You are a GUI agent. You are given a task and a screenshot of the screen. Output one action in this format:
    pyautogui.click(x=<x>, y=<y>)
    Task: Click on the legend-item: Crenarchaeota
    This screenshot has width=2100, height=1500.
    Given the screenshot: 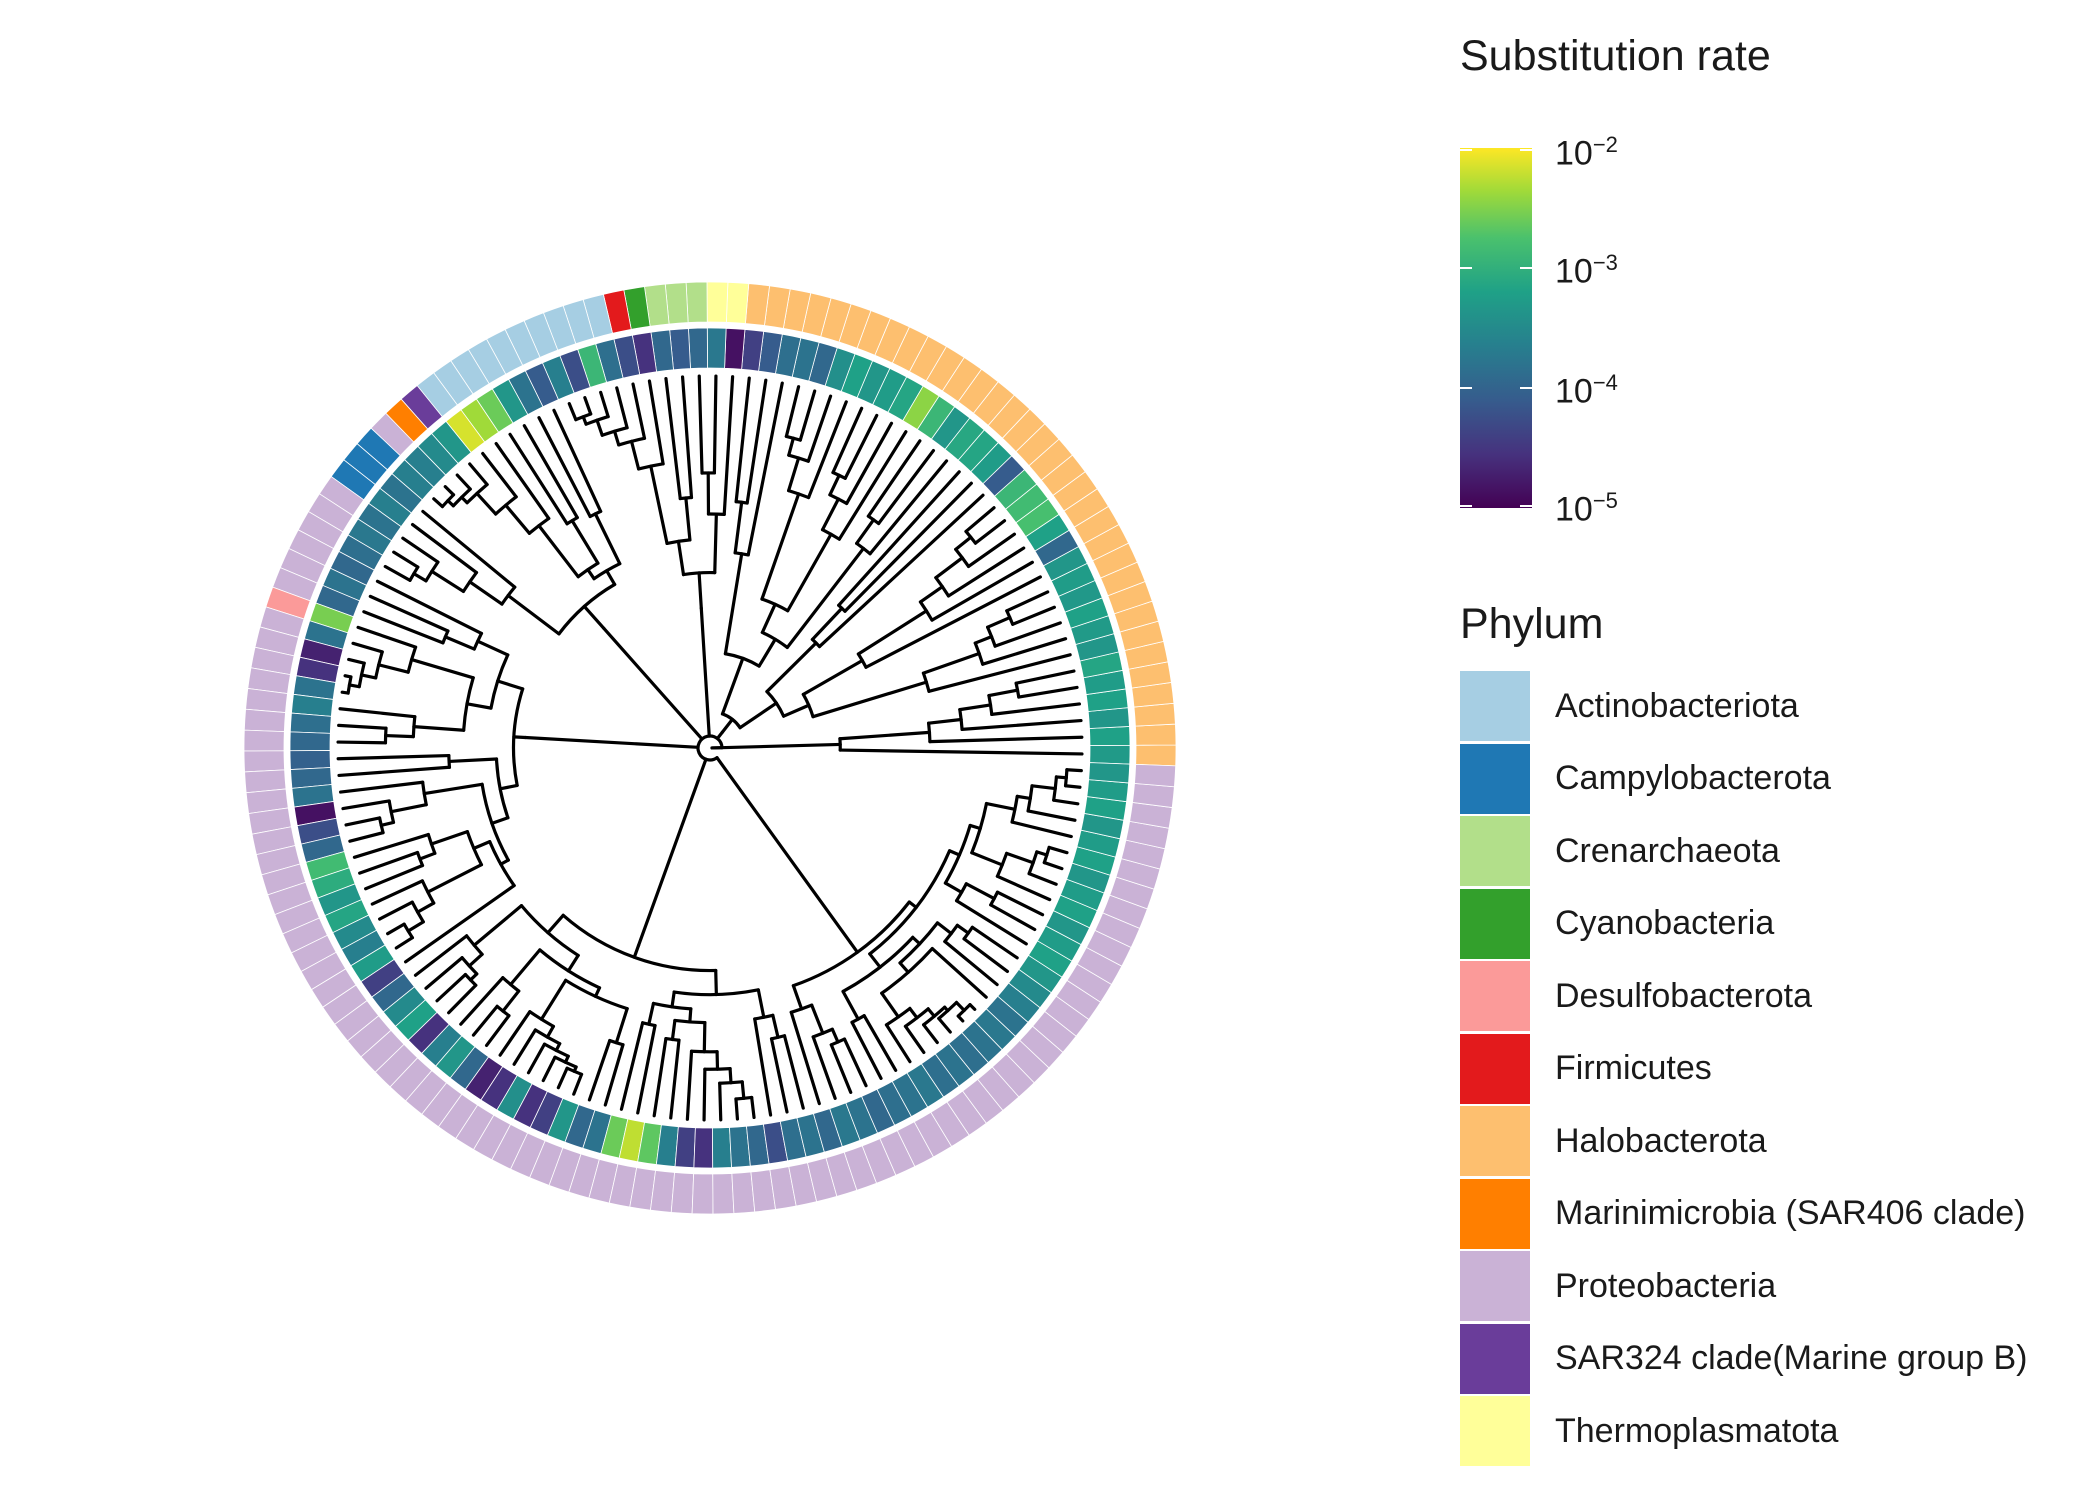 What is the action you would take?
    pyautogui.click(x=1620, y=851)
    